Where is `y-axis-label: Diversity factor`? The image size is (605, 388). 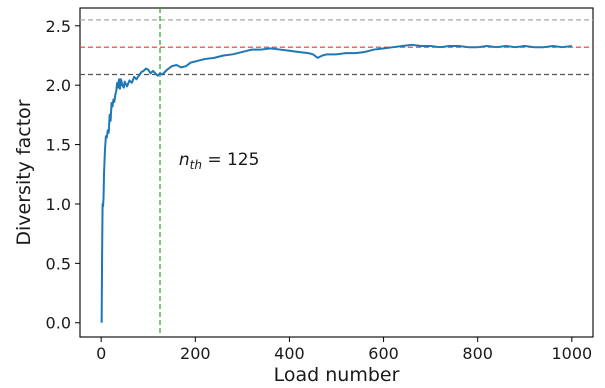 y-axis-label: Diversity factor is located at coordinates (24, 172).